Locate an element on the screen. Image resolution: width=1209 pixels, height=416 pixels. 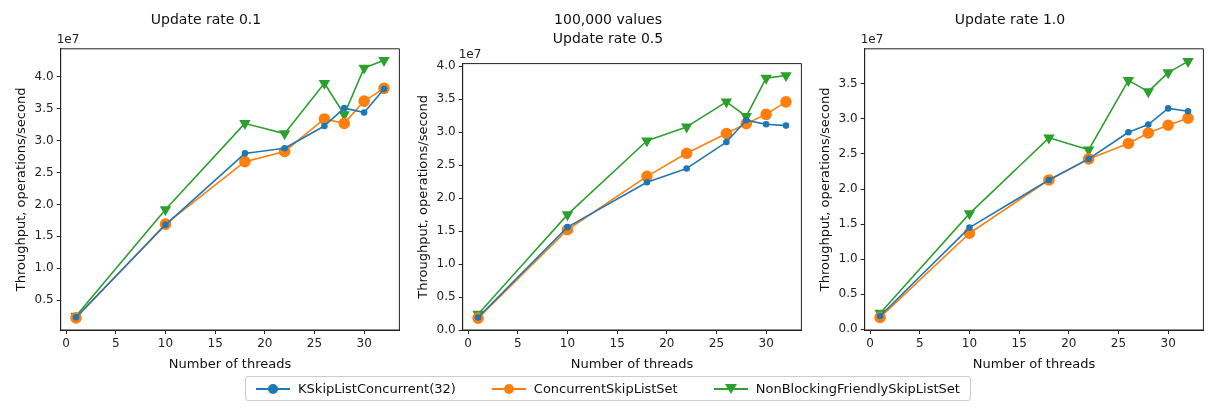
chart-title: Update rate 0.1 is located at coordinates (206, 19).